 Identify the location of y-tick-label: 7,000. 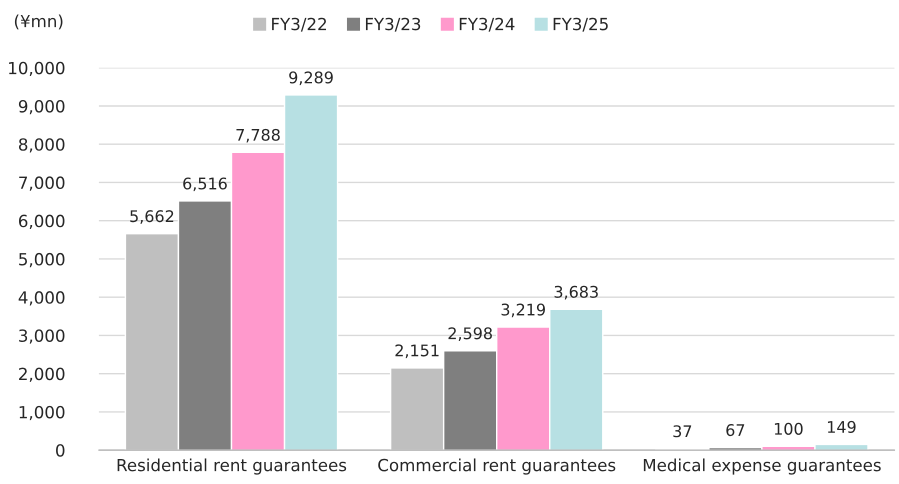
(41, 183).